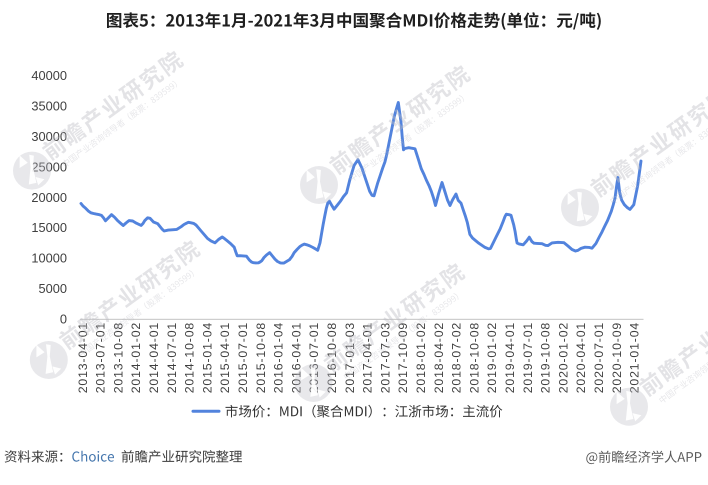  I want to click on svg-text: 2014-04-01, so click(154, 357).